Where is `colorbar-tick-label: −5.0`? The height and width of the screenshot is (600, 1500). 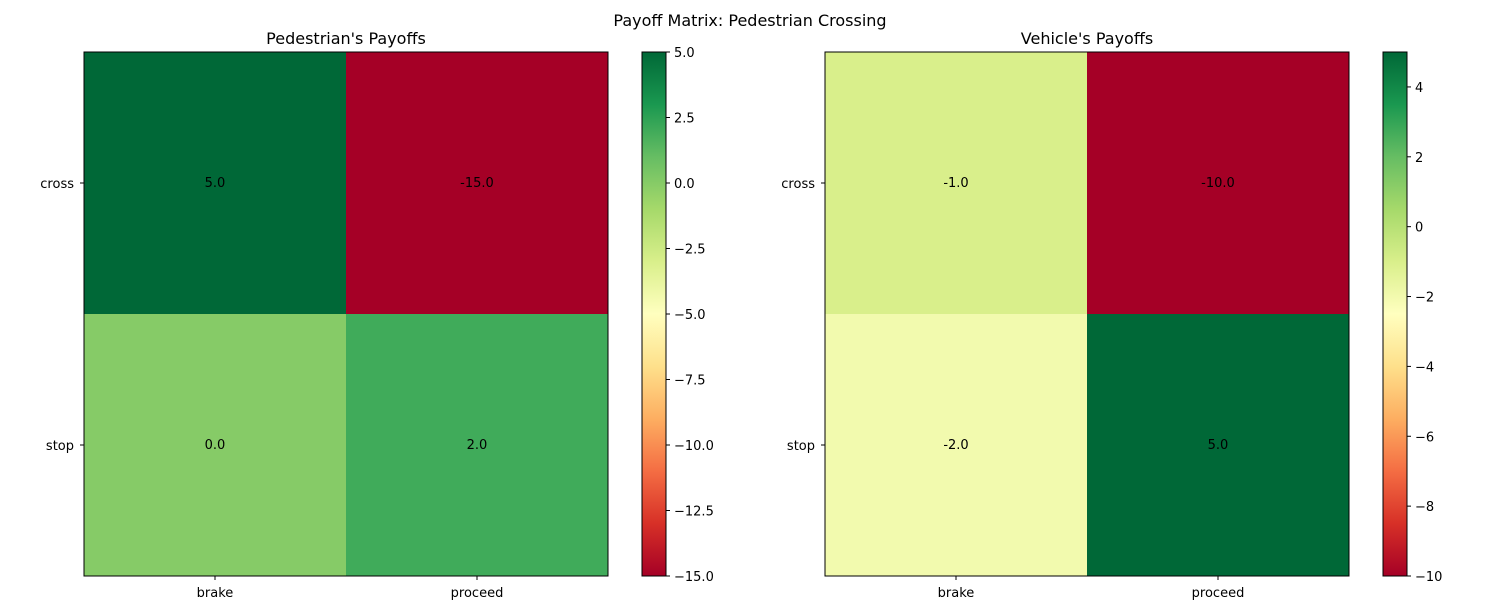
colorbar-tick-label: −5.0 is located at coordinates (690, 315).